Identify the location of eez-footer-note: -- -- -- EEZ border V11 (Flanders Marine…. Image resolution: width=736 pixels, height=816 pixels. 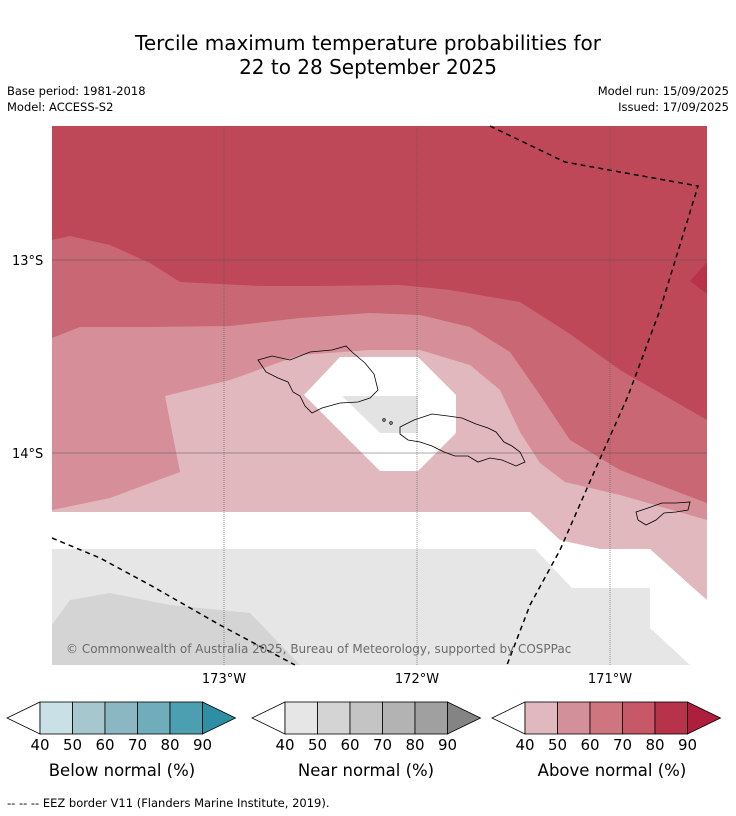
(168, 803).